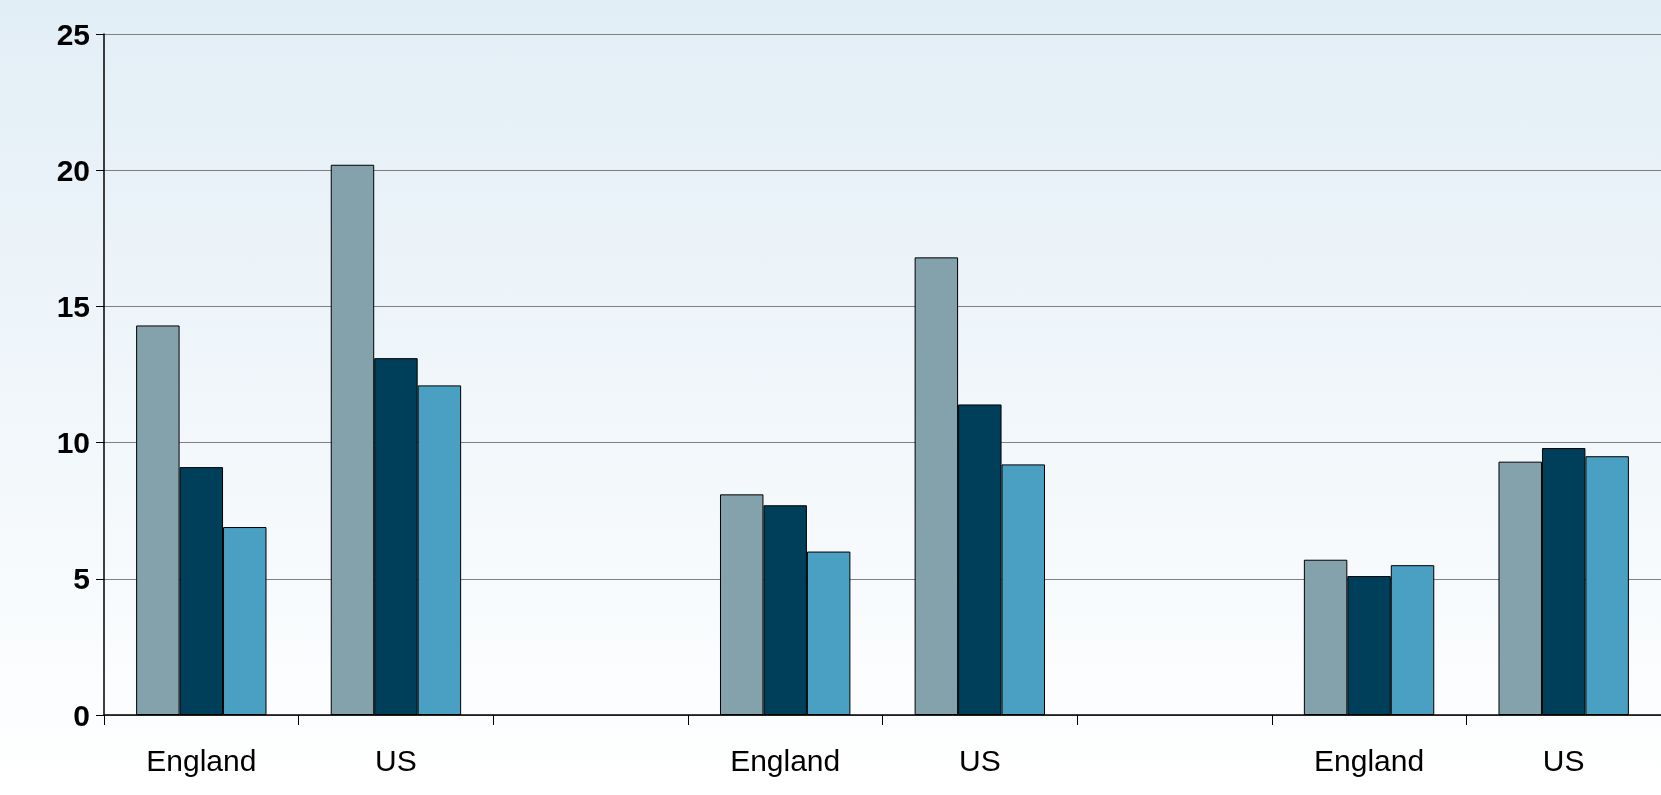  I want to click on y-tick-label: 0, so click(81, 715).